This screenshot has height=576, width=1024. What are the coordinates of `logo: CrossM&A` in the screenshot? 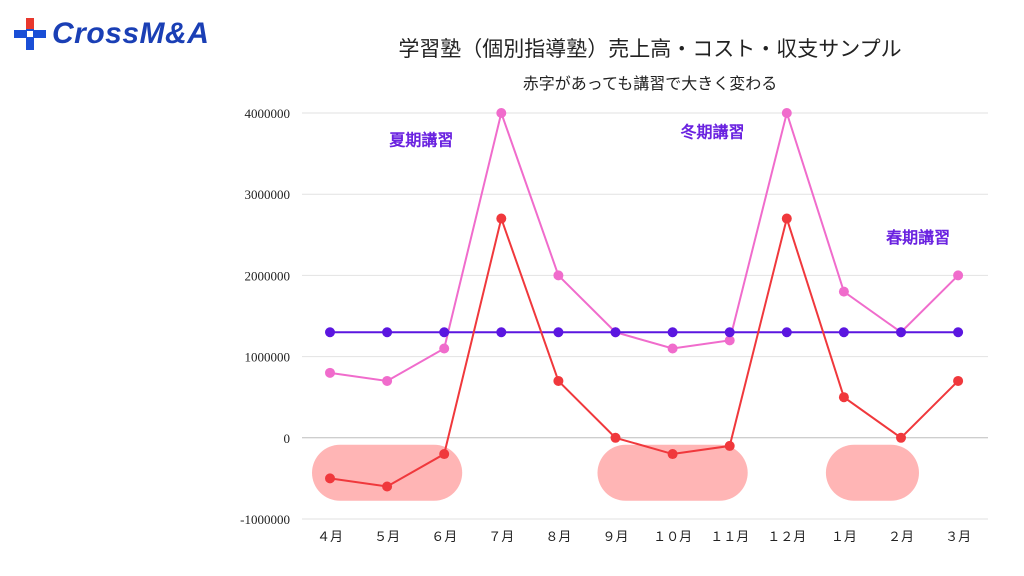 It's located at (111, 34).